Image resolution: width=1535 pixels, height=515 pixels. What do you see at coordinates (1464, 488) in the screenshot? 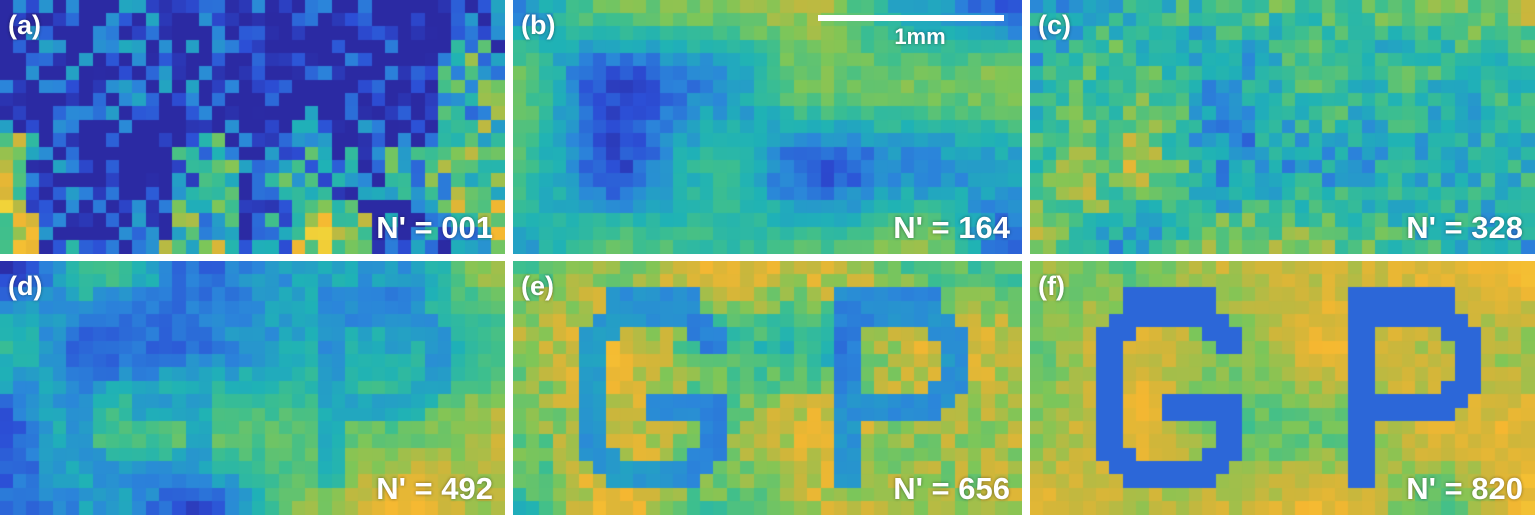
I see `panel-f-n-label: N' = 820` at bounding box center [1464, 488].